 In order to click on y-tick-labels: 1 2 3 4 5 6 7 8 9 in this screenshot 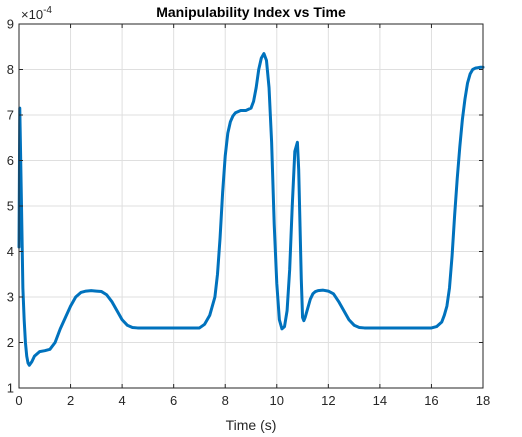, I will do `click(10, 206)`.